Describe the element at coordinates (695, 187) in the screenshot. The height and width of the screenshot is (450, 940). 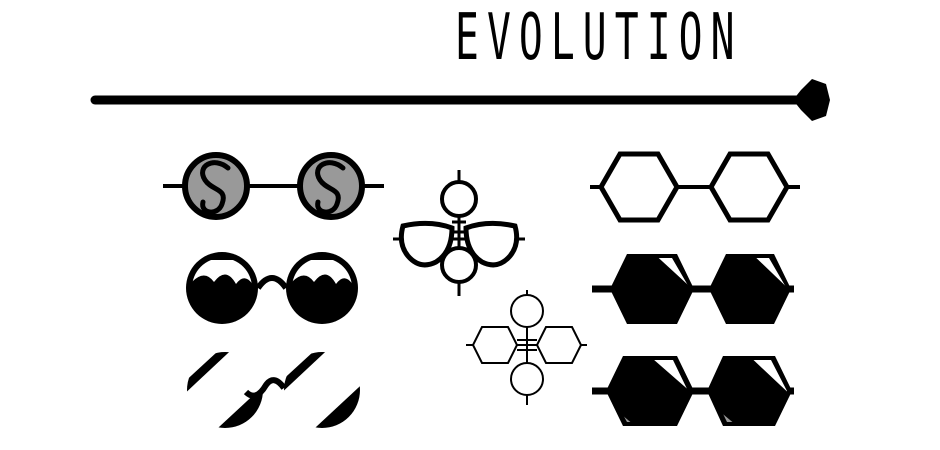
I see `hexagon-outline-glasses-icon` at that location.